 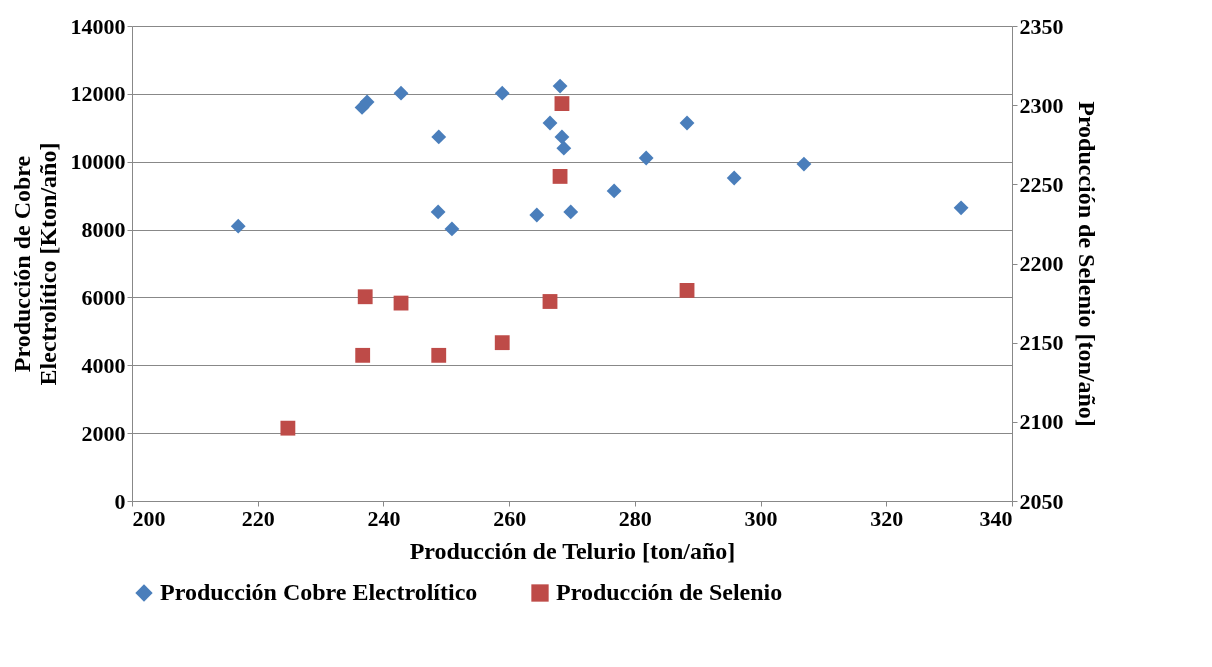 I want to click on y-tick-label: 10000, so click(x=98, y=162).